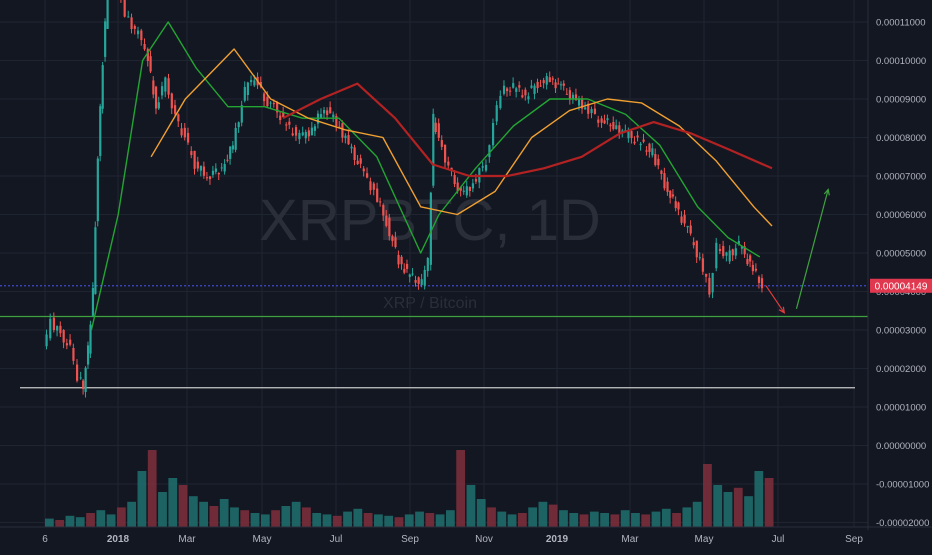 The width and height of the screenshot is (932, 555). I want to click on projection-arrows, so click(797, 251).